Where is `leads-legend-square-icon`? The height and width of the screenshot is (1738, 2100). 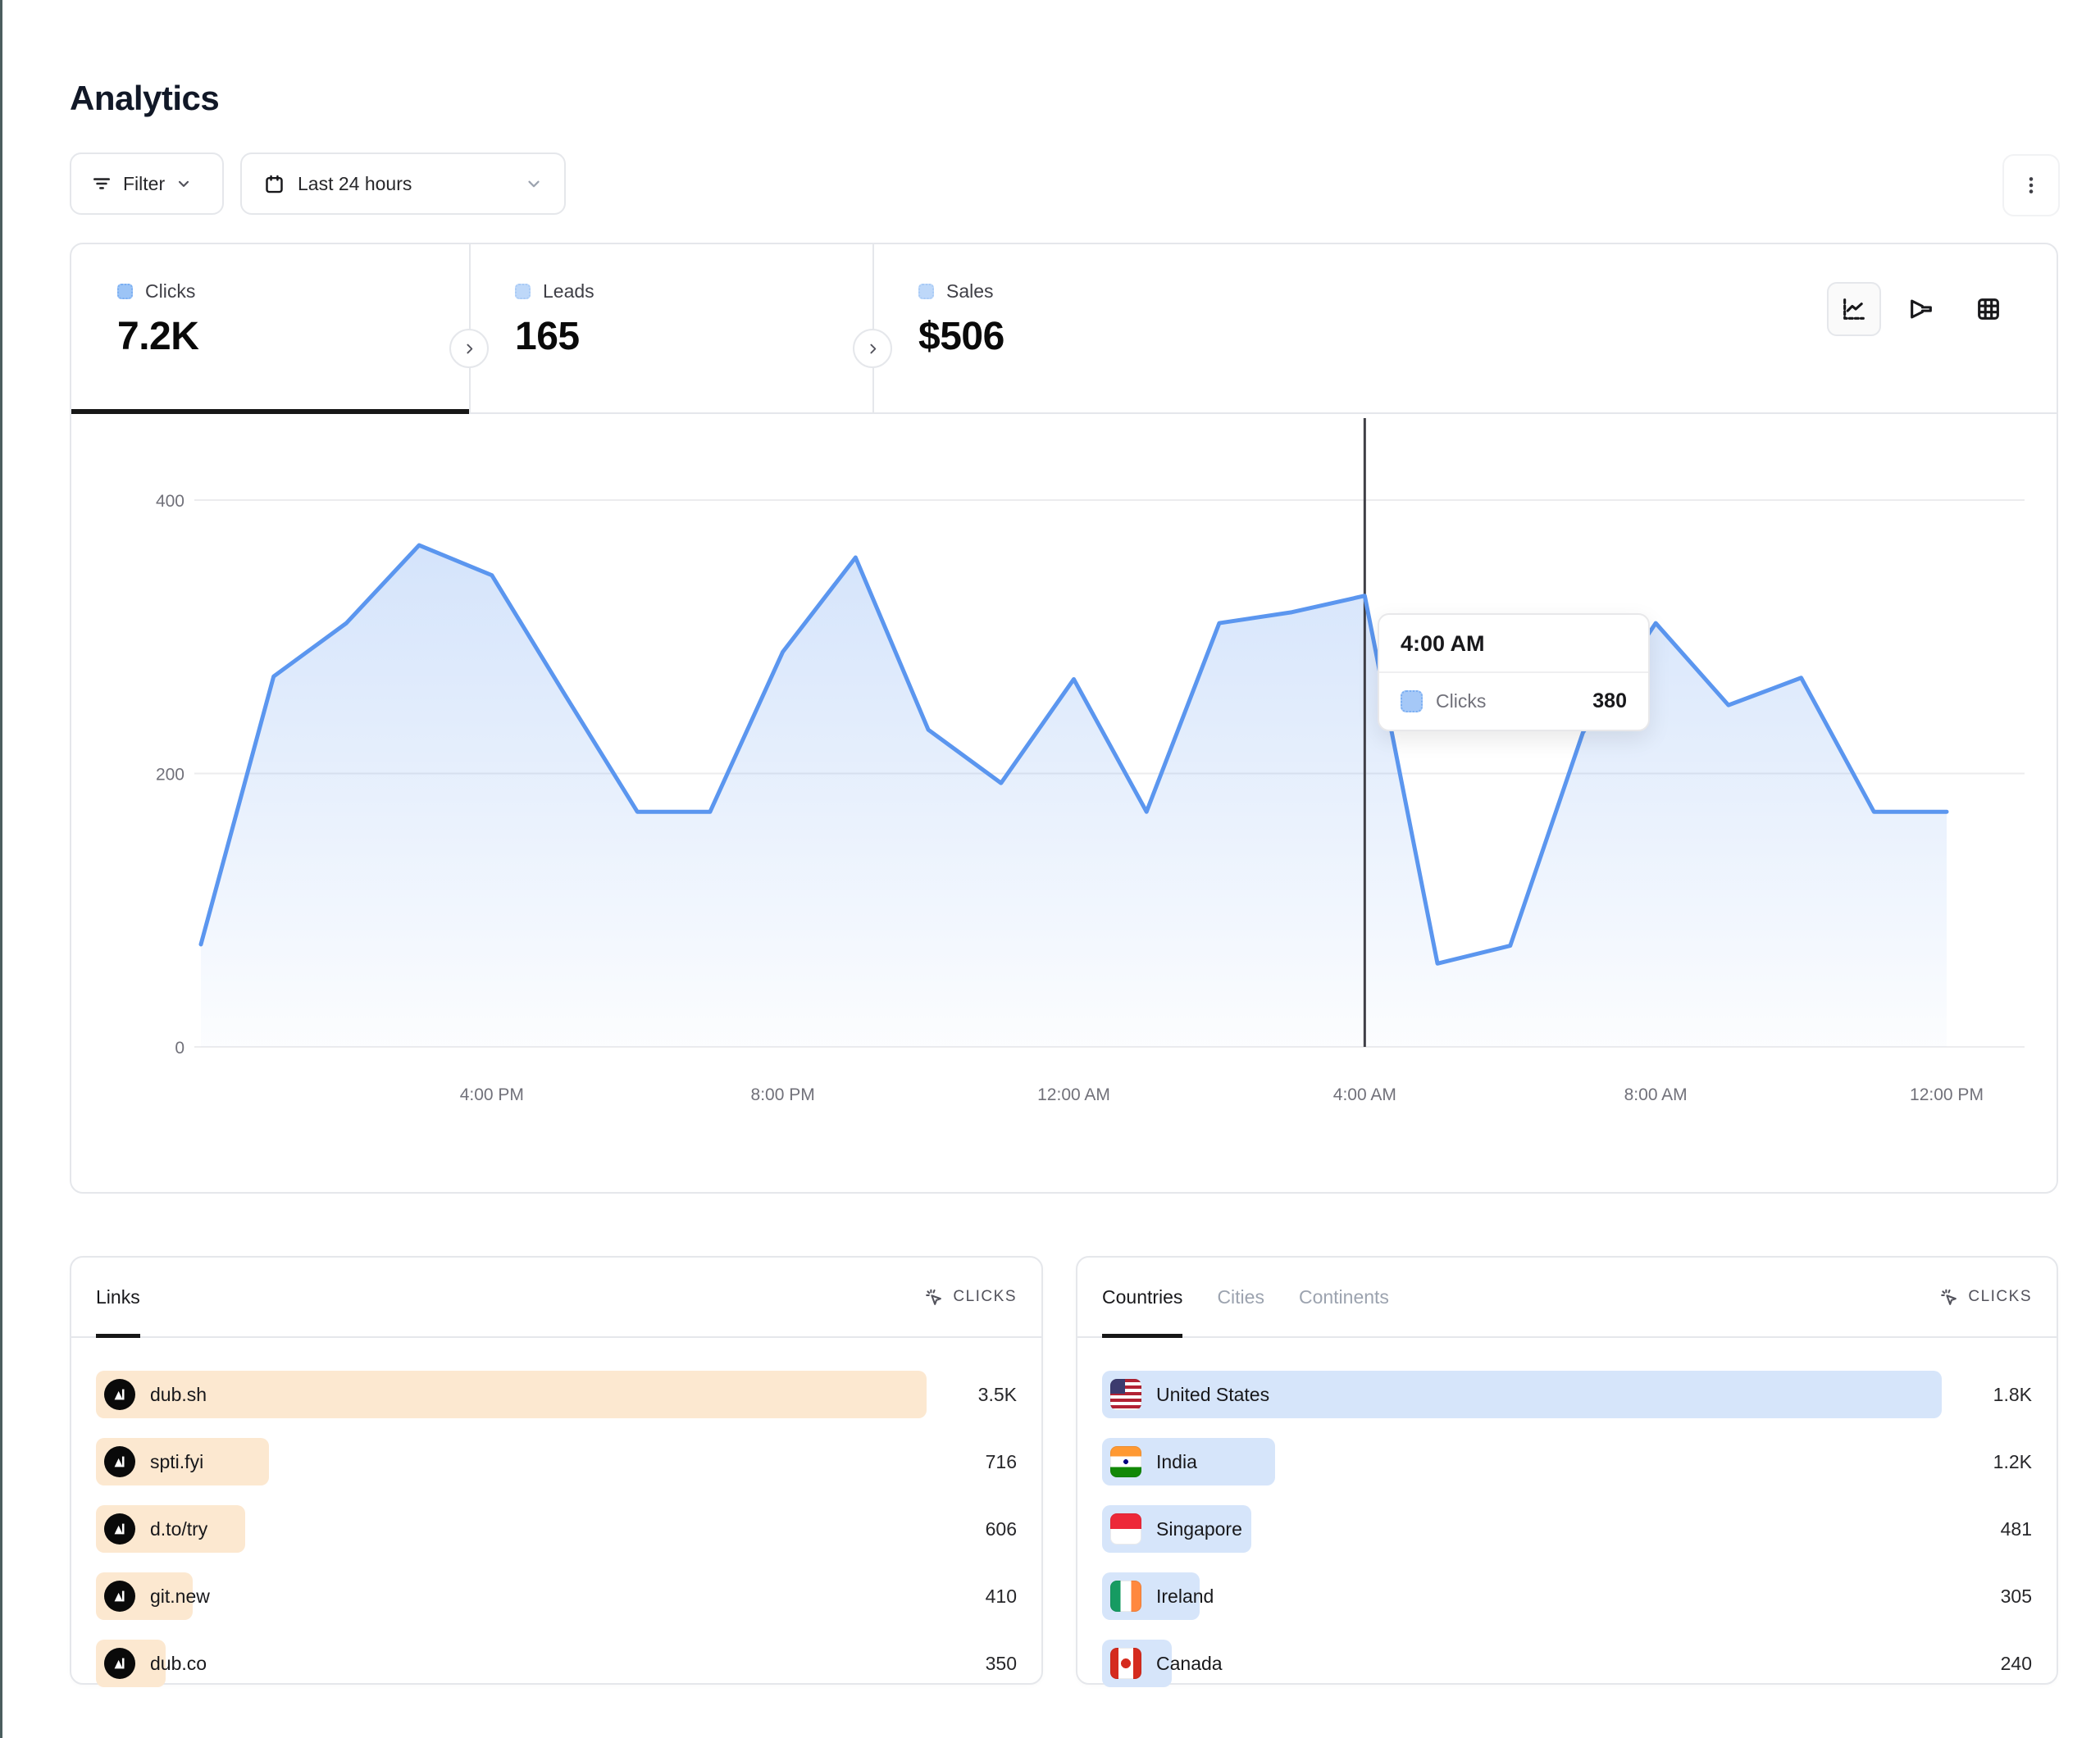 leads-legend-square-icon is located at coordinates (523, 291).